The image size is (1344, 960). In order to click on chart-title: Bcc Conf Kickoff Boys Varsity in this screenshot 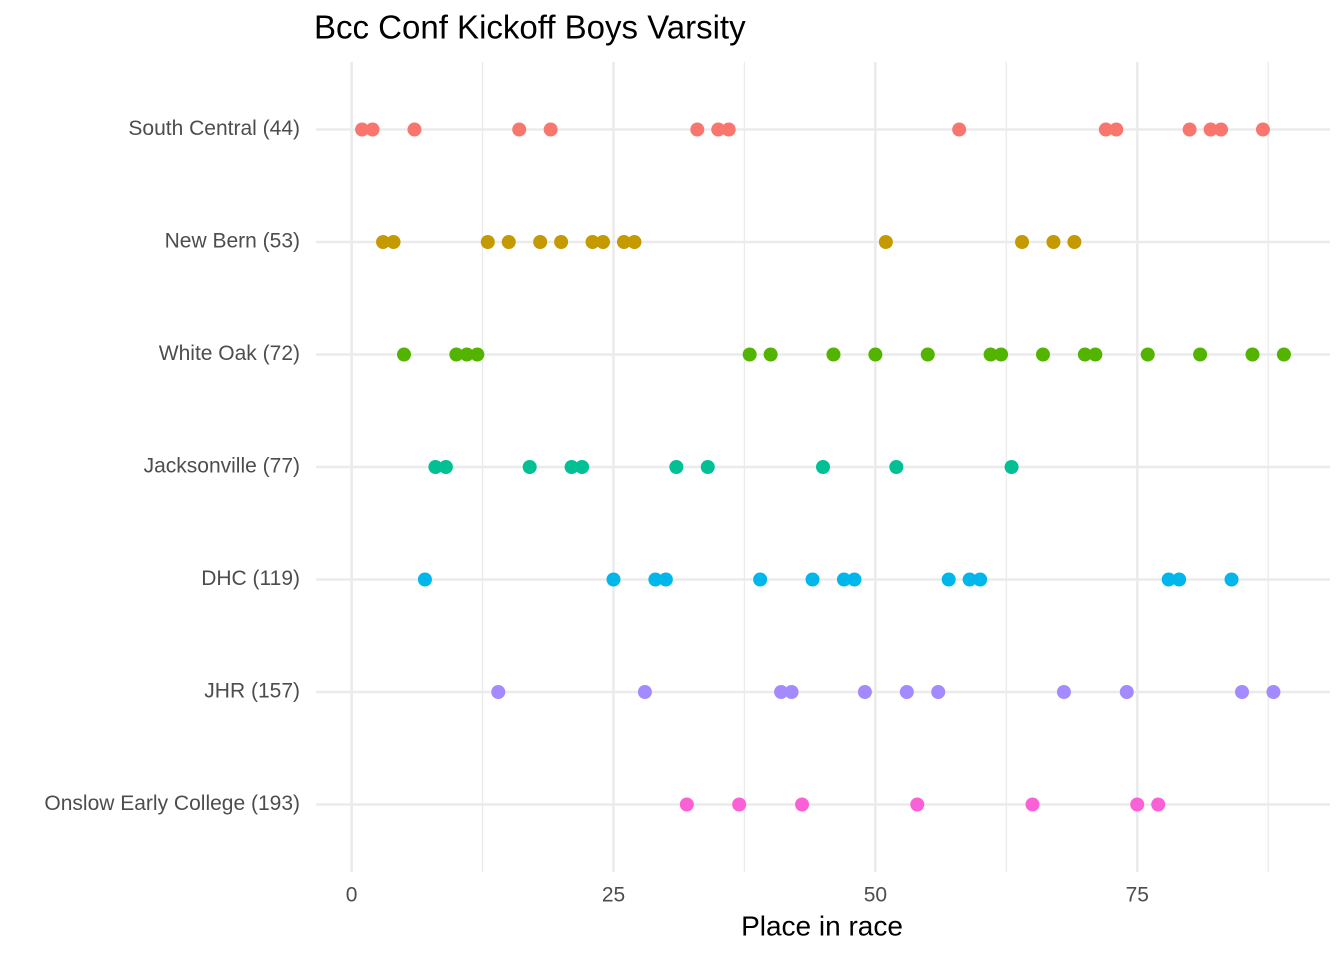, I will do `click(530, 27)`.